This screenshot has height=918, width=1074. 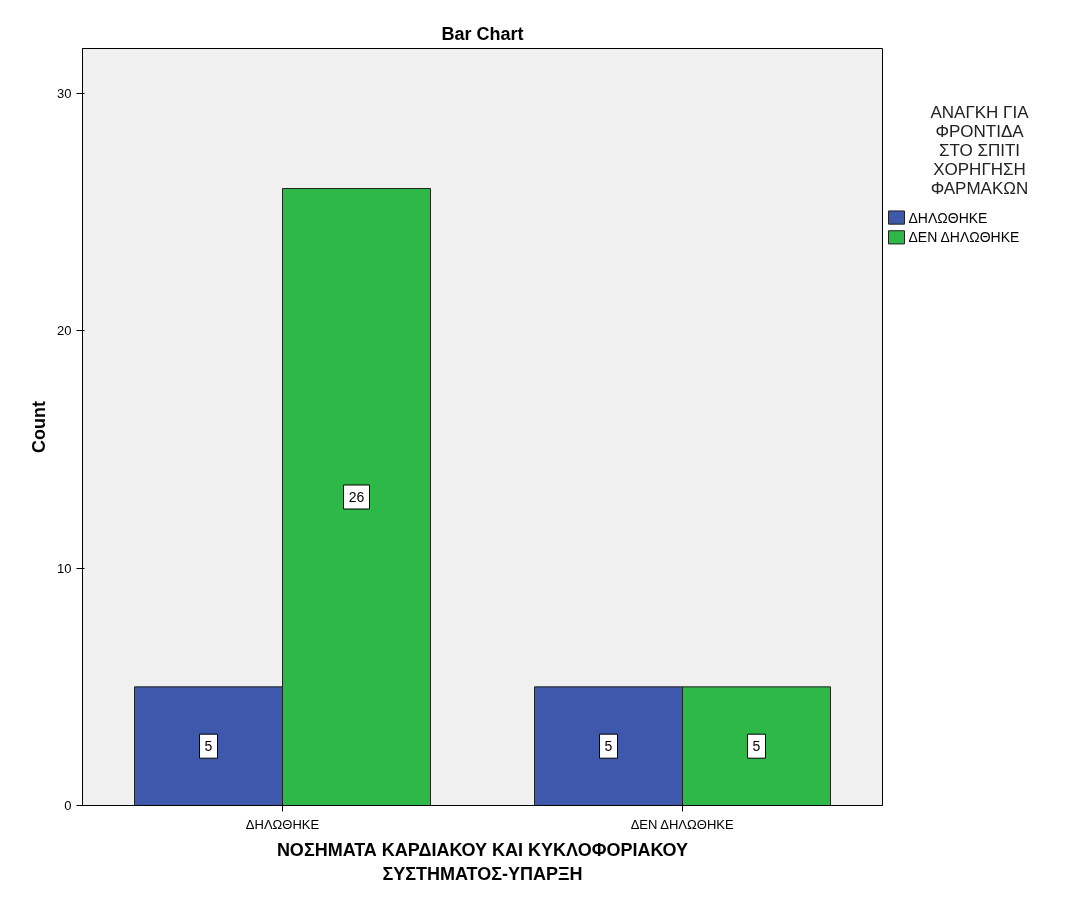 What do you see at coordinates (980, 151) in the screenshot?
I see `legend-title: ΑΝΑΓΚΗ ΓΙΑ ΦΡΟΝΤΙΔΑ ΣΤΟ ΣΠΙΤΙ ΧΟΡΗΓΗΣΗ ΦΑΡΜΑΚΩΝ` at bounding box center [980, 151].